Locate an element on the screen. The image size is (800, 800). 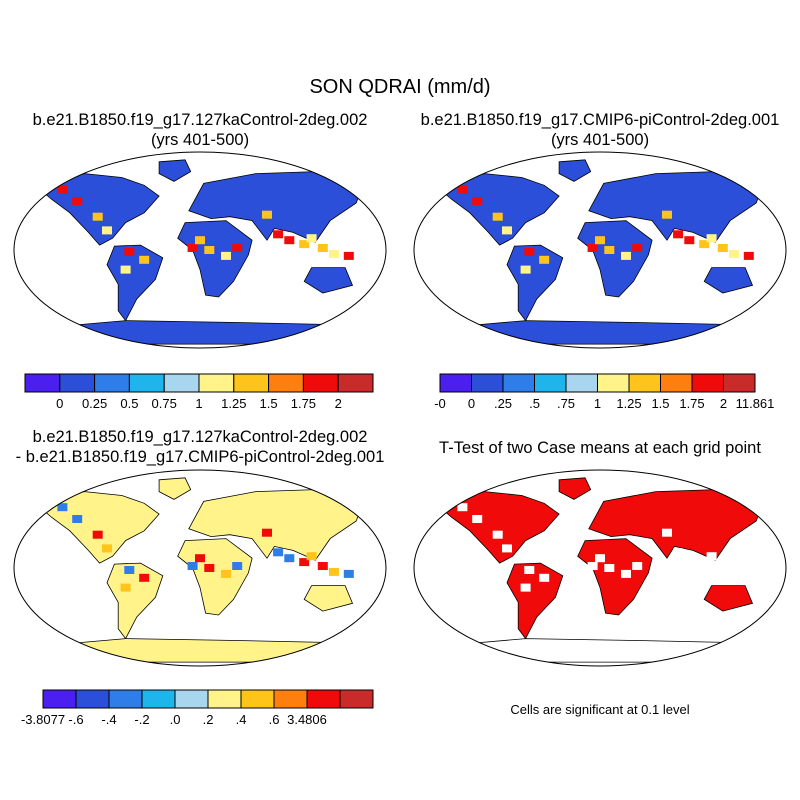
map-panel-b is located at coordinates (600, 250).